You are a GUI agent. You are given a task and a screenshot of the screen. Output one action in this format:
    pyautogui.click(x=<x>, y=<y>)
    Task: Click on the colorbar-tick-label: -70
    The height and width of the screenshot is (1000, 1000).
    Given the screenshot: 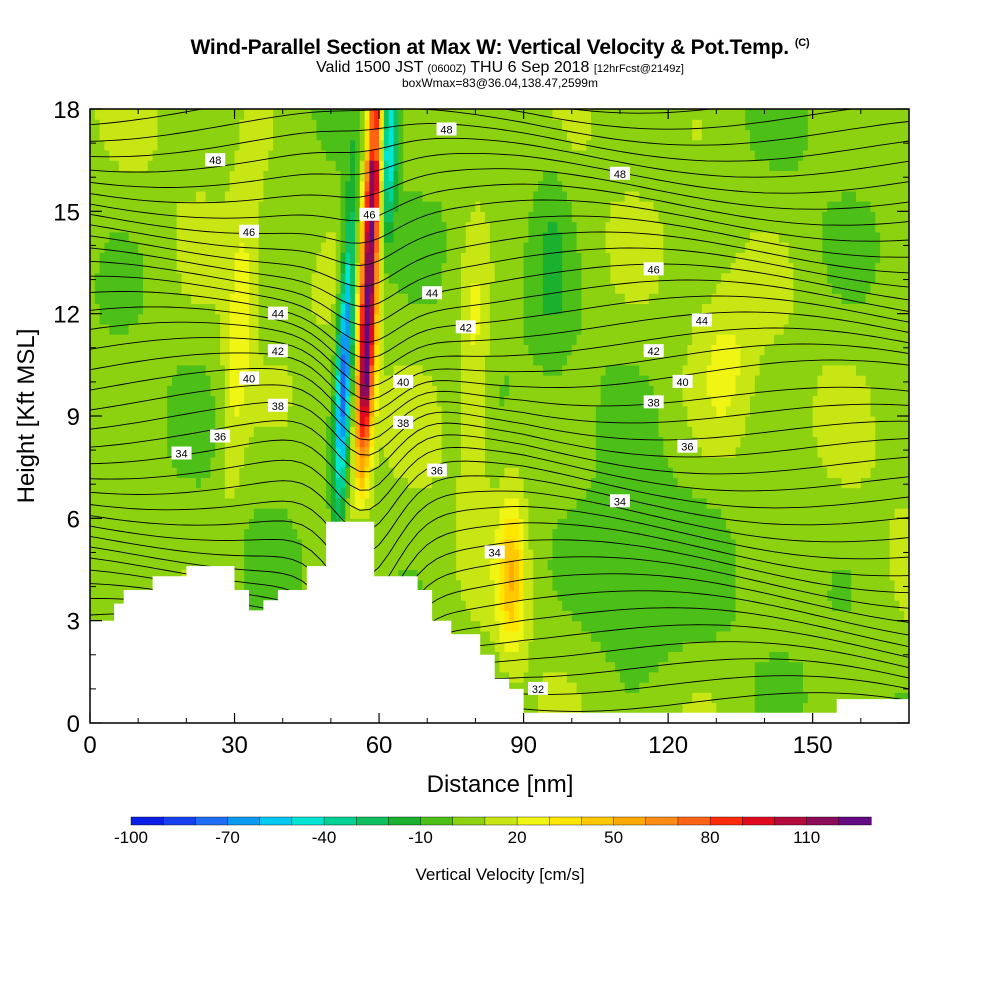 What is the action you would take?
    pyautogui.click(x=227, y=837)
    